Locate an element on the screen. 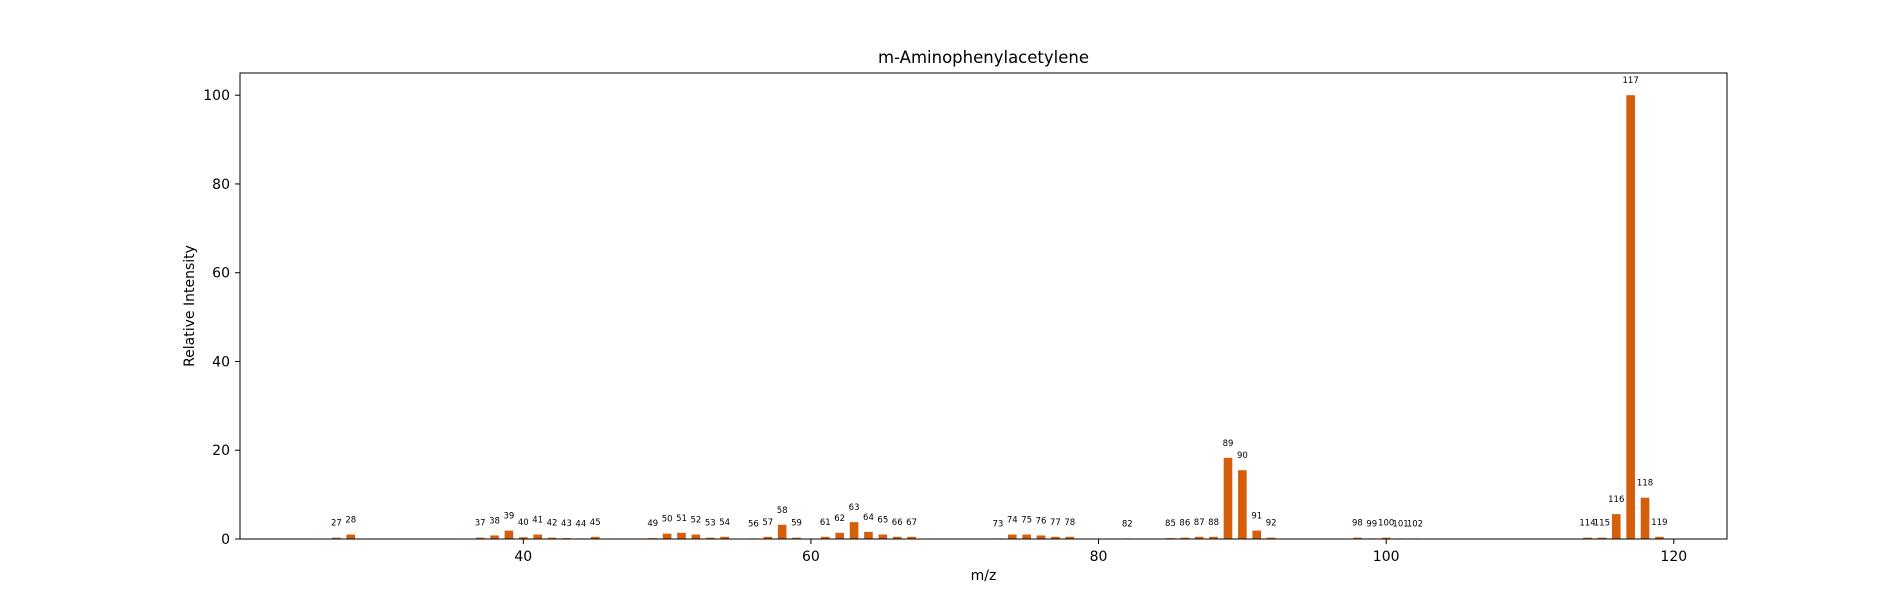 The image size is (1900, 600). peak-label-mz-90: 90 is located at coordinates (1242, 456).